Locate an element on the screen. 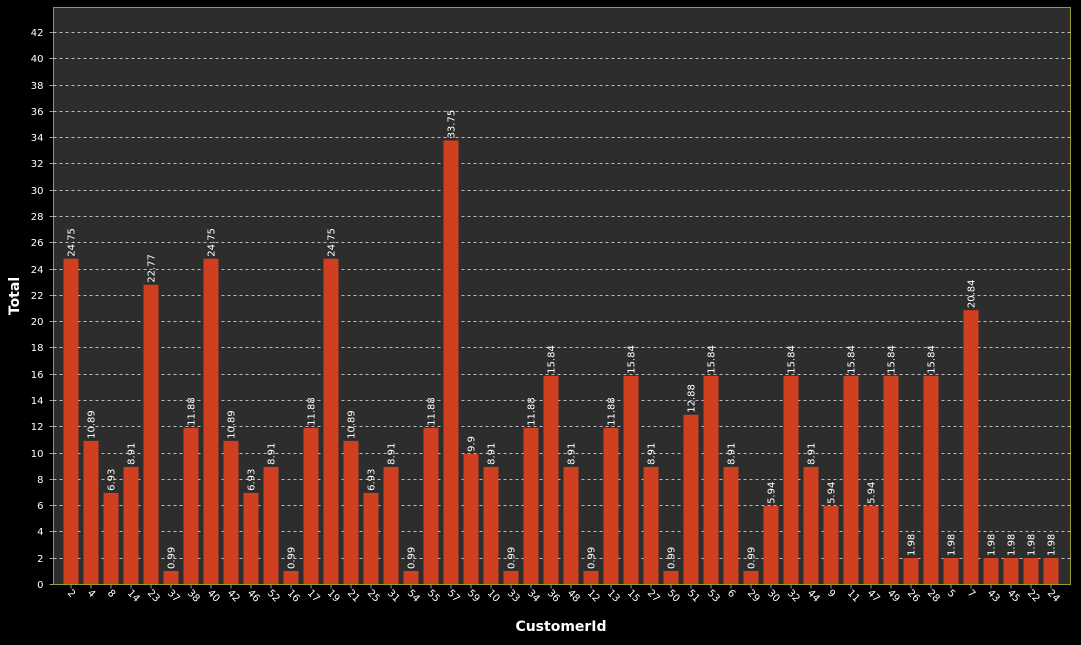  x-tick-label: 50 is located at coordinates (673, 596).